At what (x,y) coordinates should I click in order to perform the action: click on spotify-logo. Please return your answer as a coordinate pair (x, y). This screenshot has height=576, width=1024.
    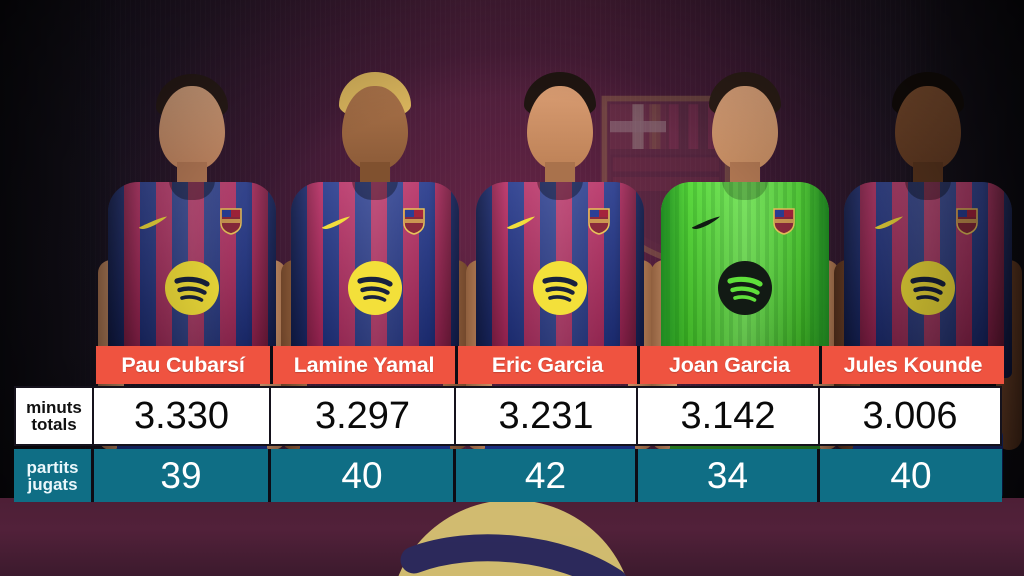
    Looking at the image, I should click on (512, 538).